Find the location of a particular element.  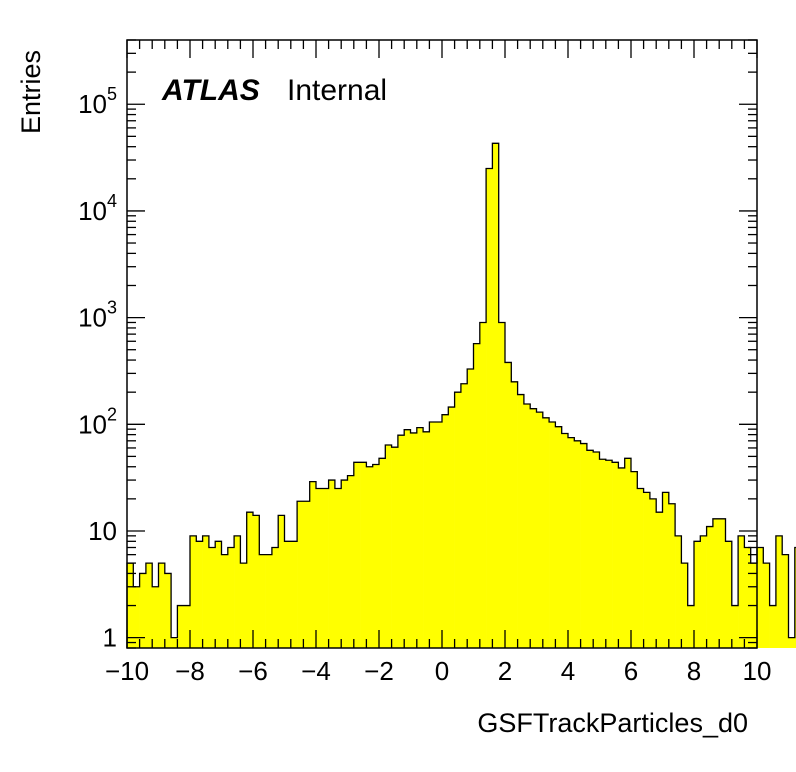

atlas-label: ATLAS is located at coordinates (210, 90).